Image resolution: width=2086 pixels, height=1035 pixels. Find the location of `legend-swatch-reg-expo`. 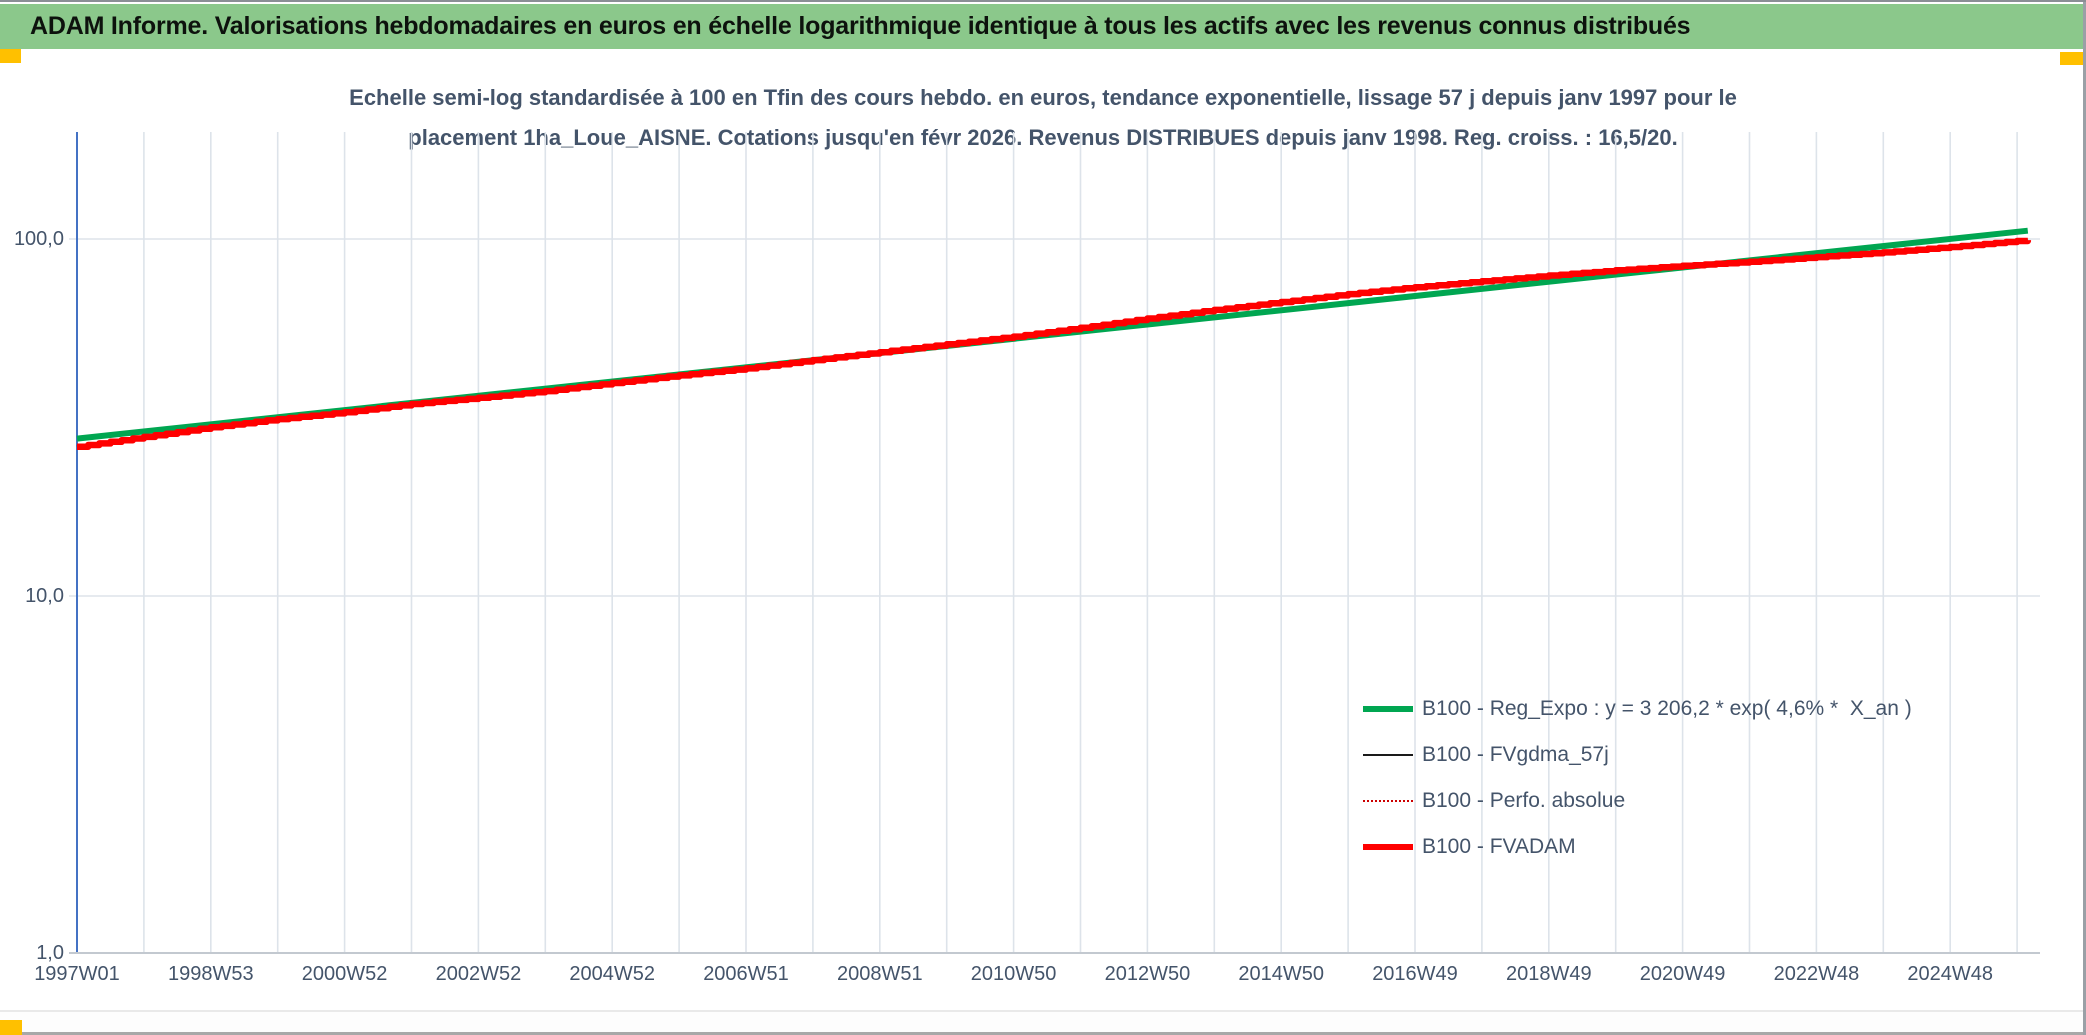

legend-swatch-reg-expo is located at coordinates (1388, 709).